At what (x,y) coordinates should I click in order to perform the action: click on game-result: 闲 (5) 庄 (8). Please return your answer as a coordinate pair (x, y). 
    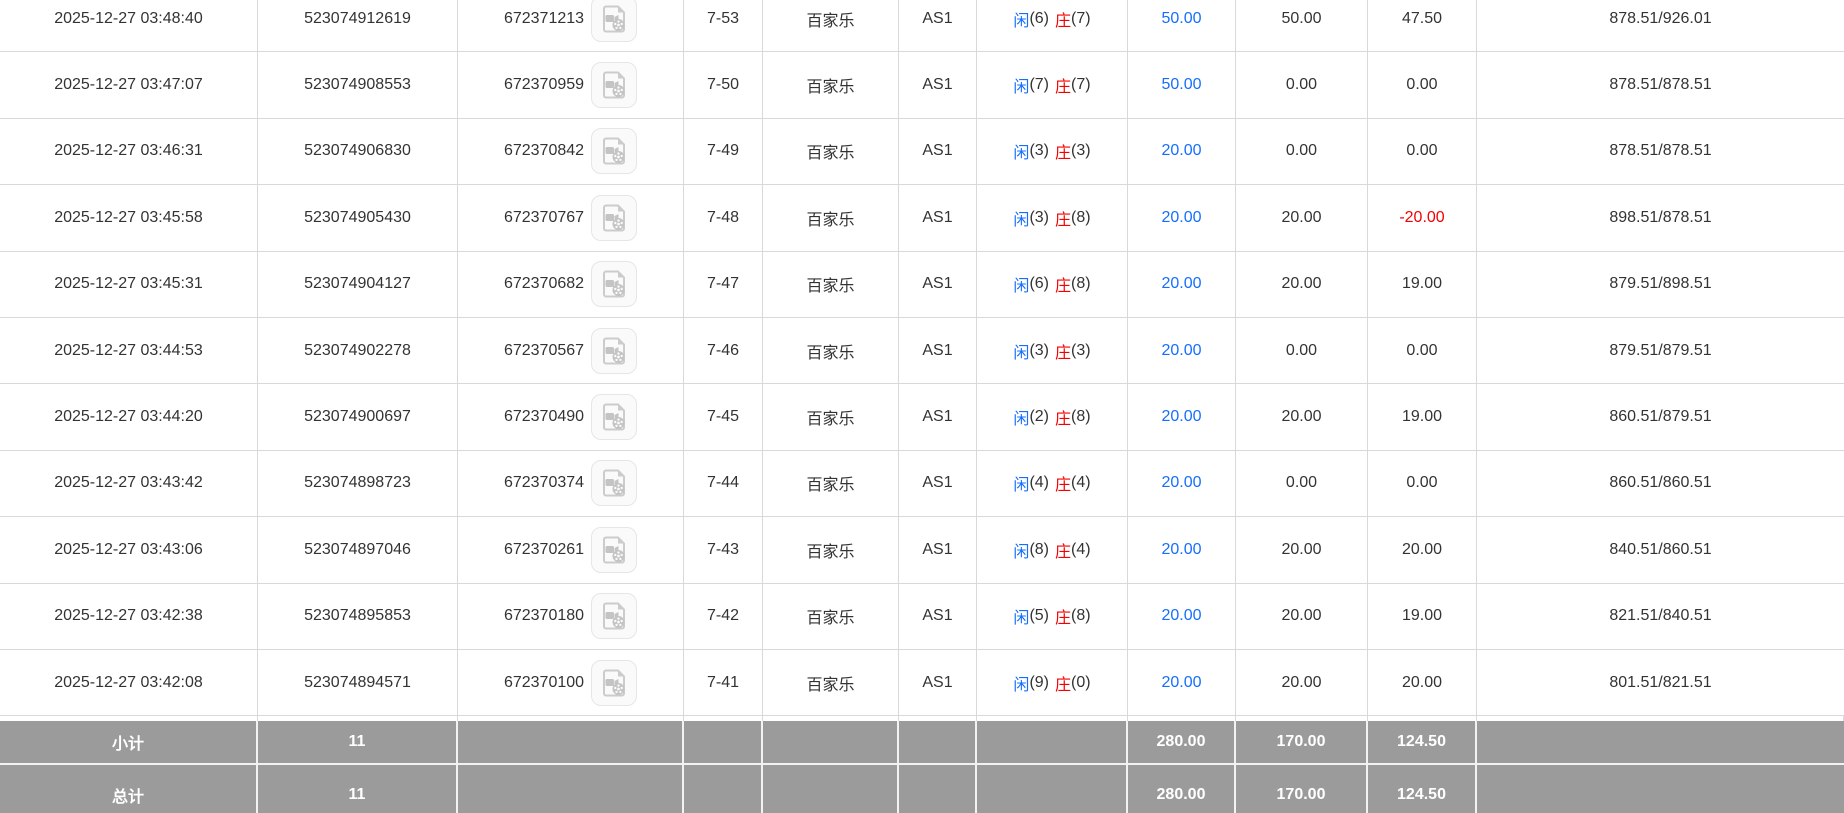
    Looking at the image, I should click on (1052, 616).